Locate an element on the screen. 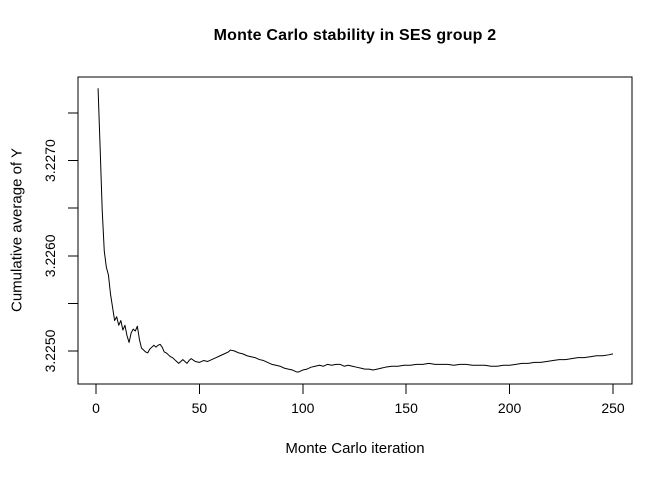 The height and width of the screenshot is (480, 672). x-tick-label: 200 is located at coordinates (510, 408).